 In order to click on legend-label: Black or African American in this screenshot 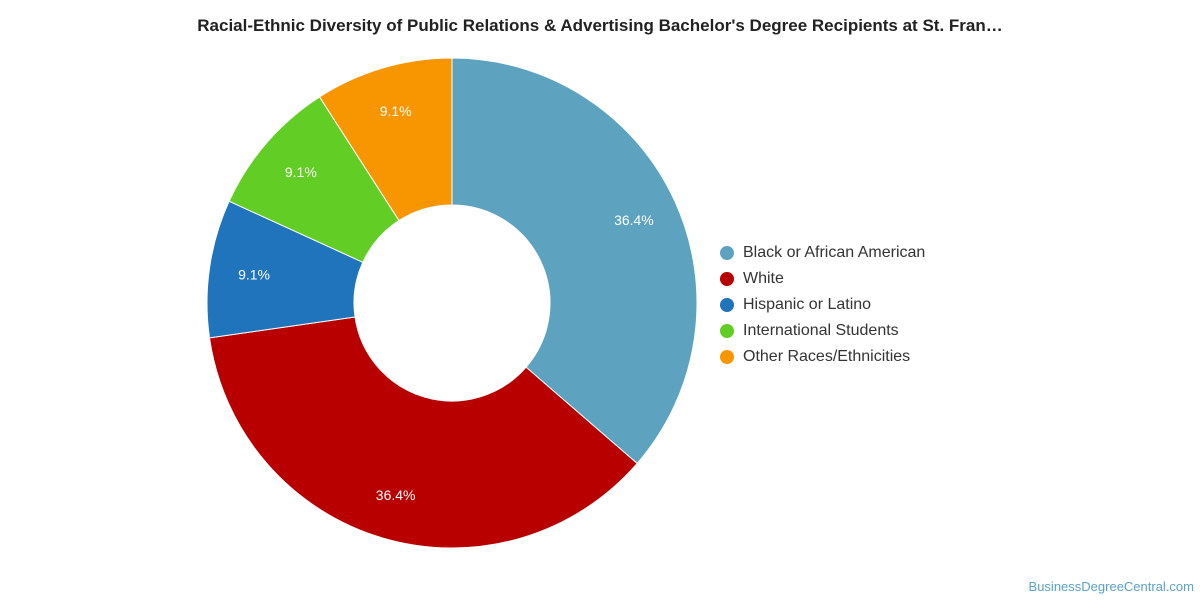, I will do `click(834, 252)`.